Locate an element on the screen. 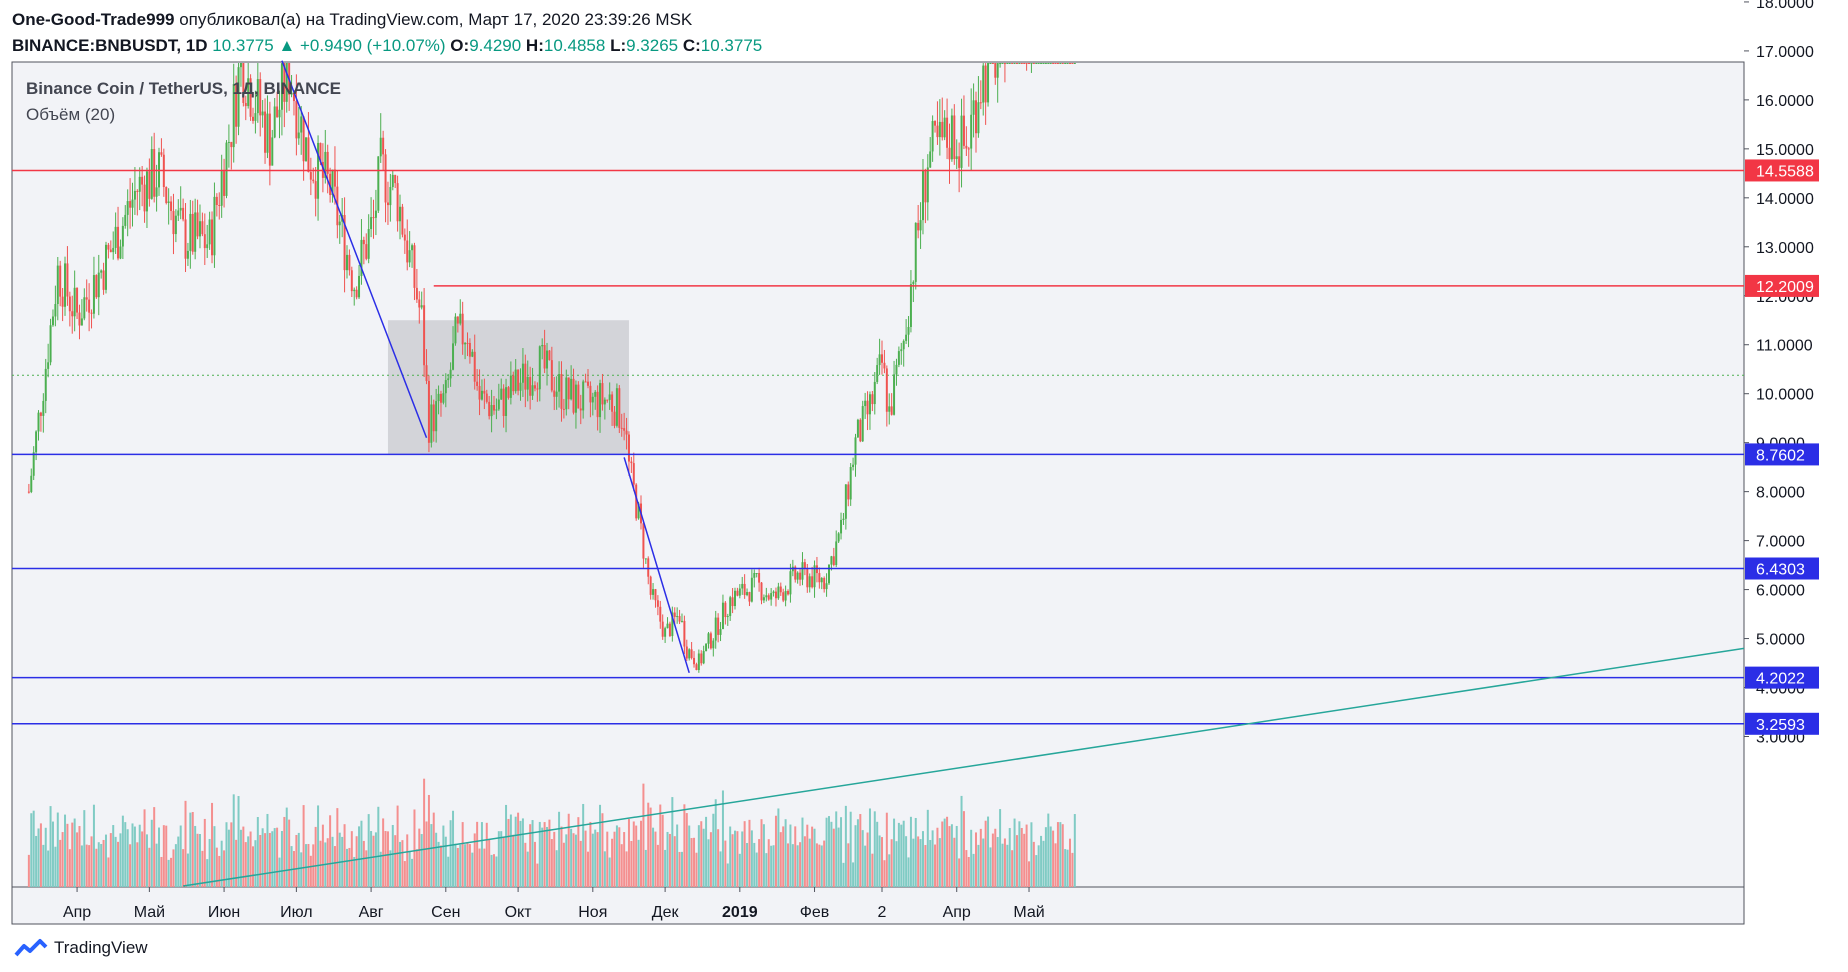 This screenshot has width=1848, height=972. author-name: One-Good-Trade999 is located at coordinates (93, 19).